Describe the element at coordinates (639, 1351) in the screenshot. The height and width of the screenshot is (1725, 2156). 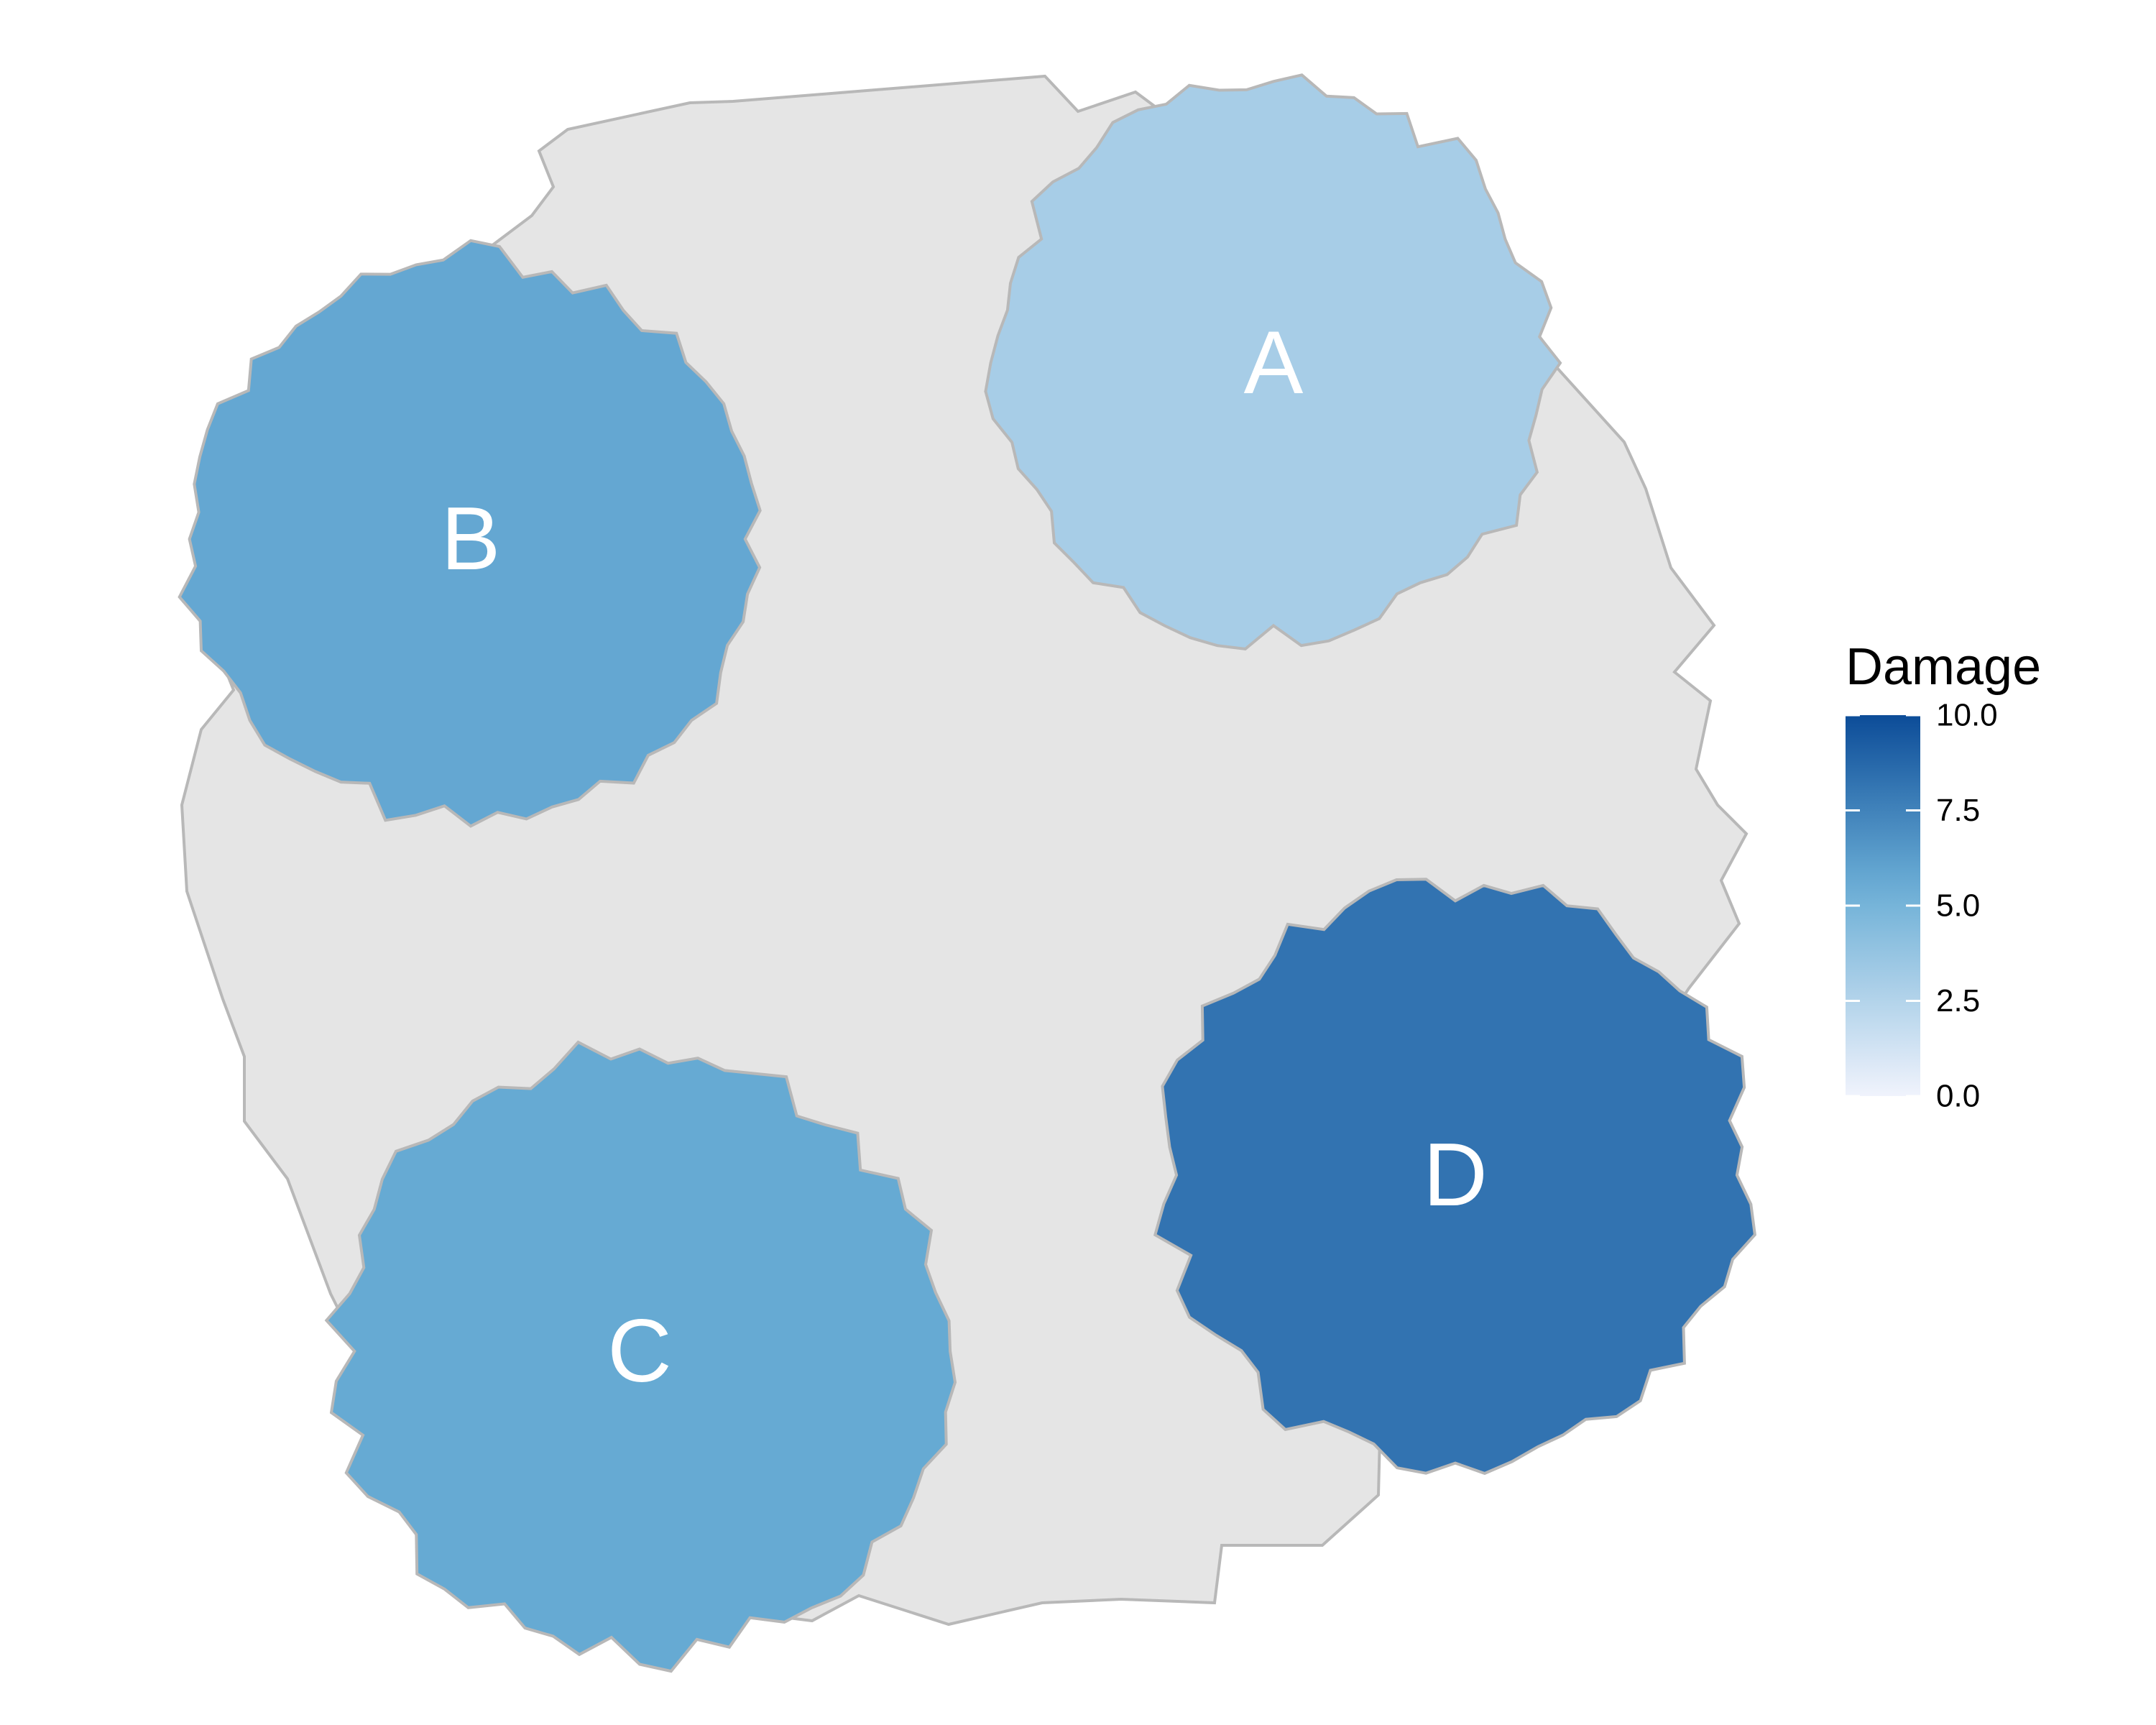
I see `region-label-c: C` at that location.